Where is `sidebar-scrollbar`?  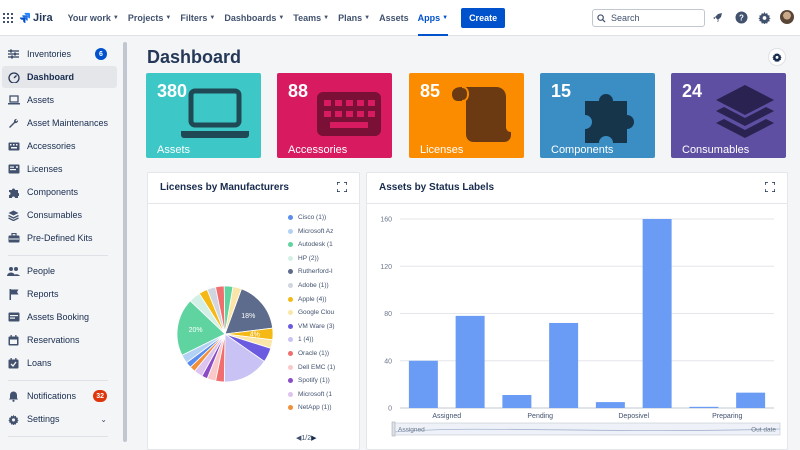 sidebar-scrollbar is located at coordinates (125, 242).